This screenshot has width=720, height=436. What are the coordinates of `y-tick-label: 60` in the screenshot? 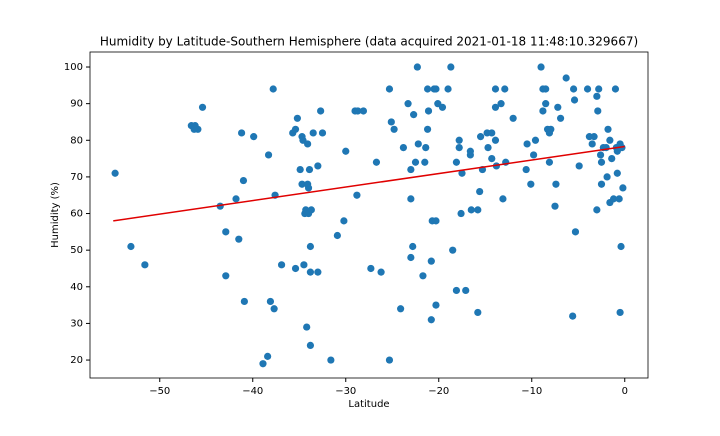 It's located at (76, 214).